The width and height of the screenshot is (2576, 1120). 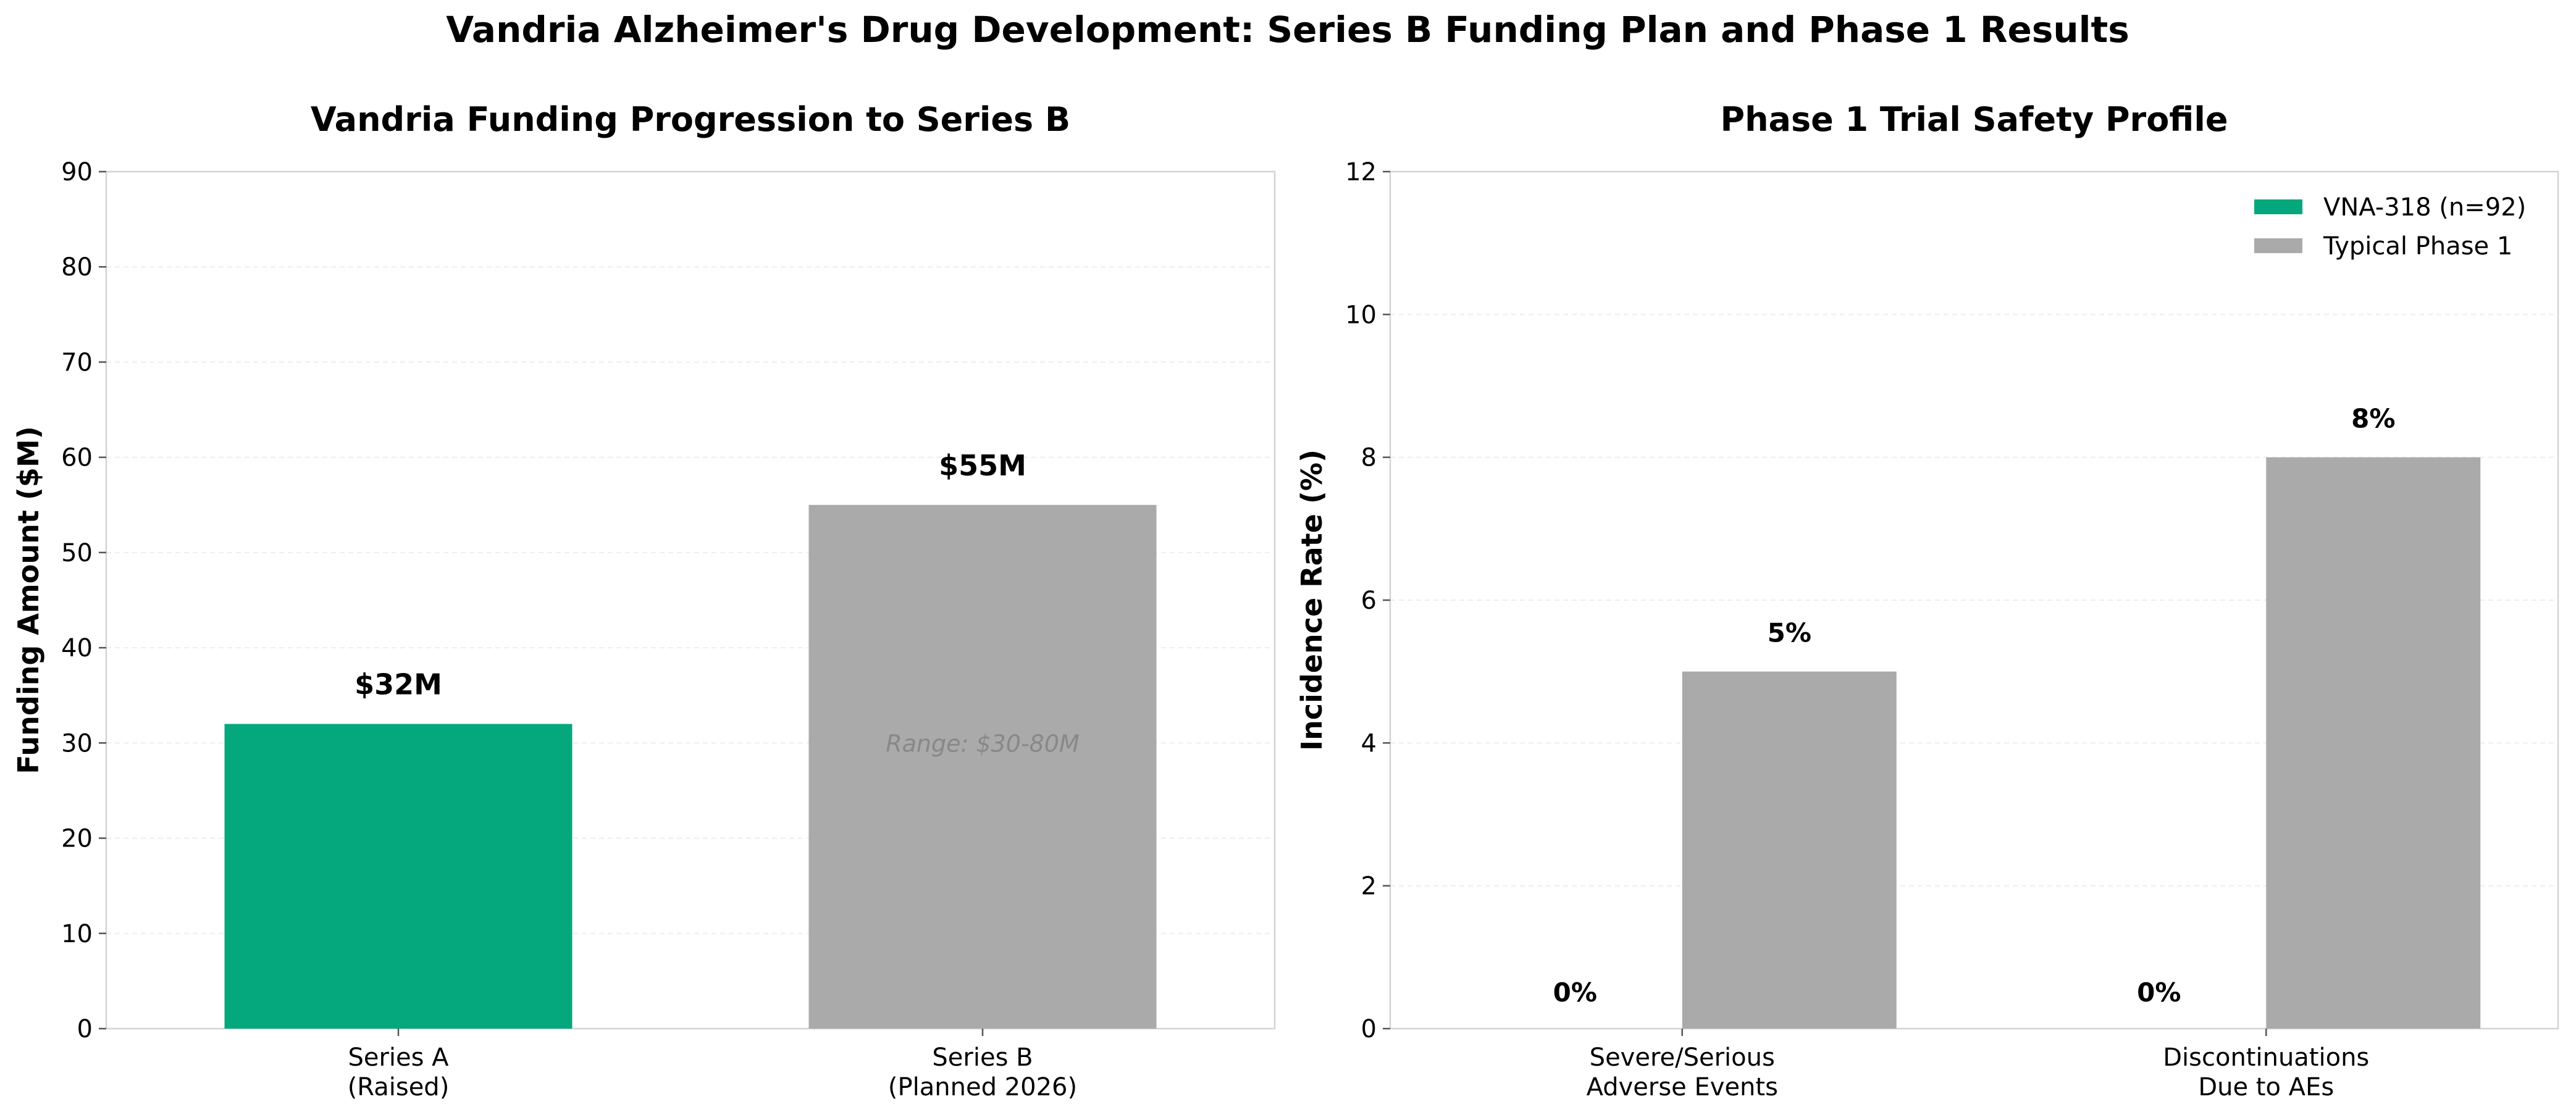 I want to click on x-tick-label: Series A (Raised), so click(x=399, y=1072).